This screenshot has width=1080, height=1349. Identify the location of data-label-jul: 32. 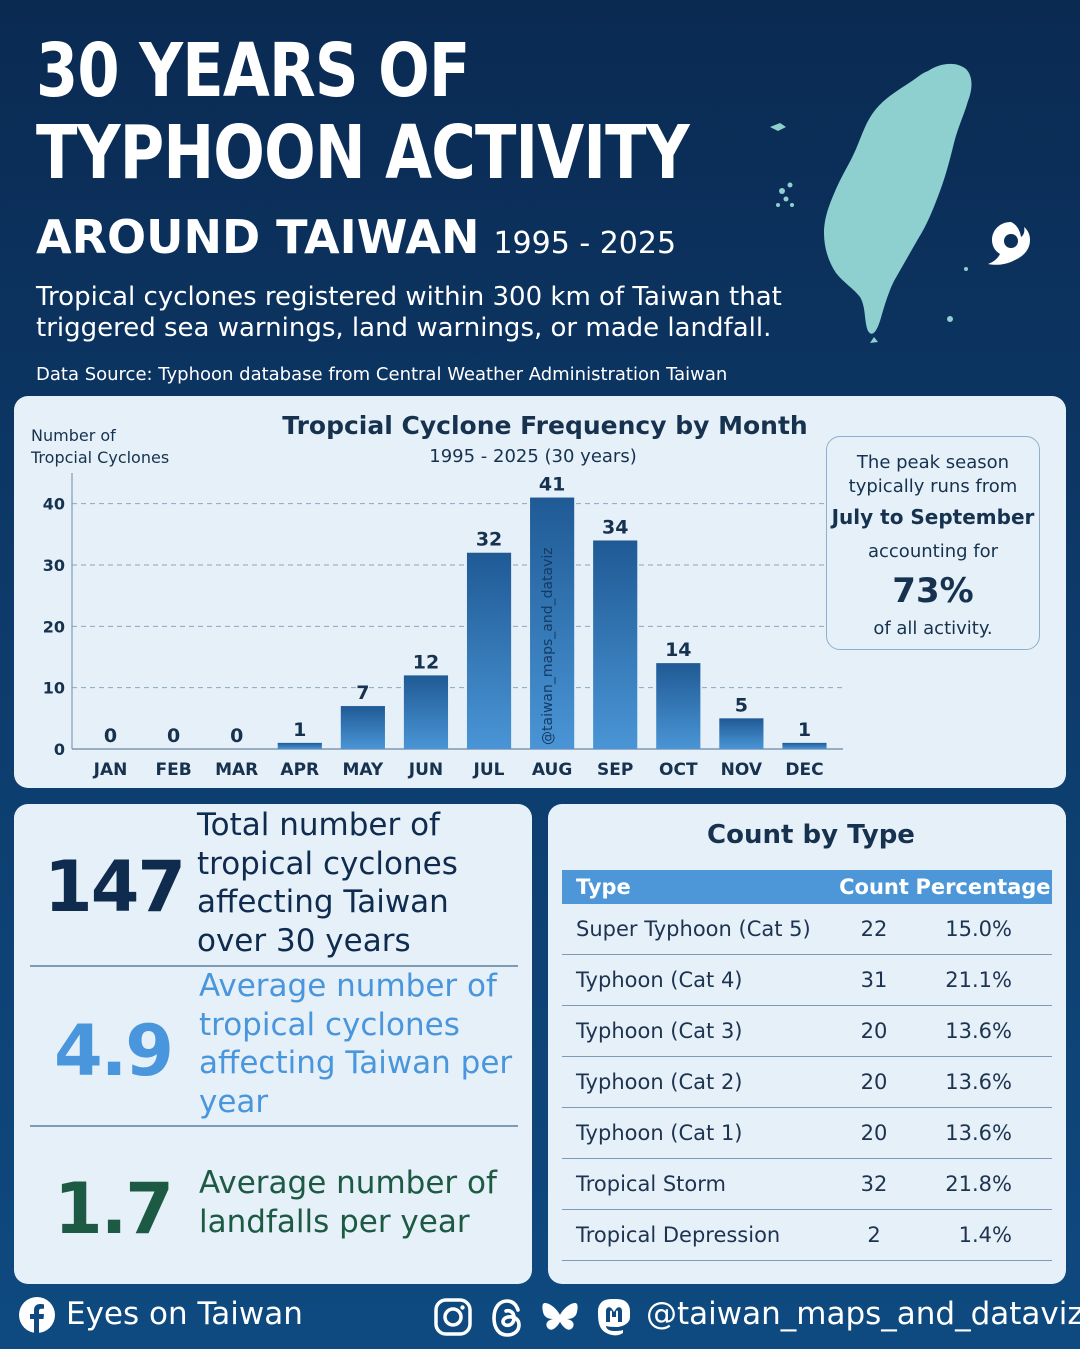
(489, 540).